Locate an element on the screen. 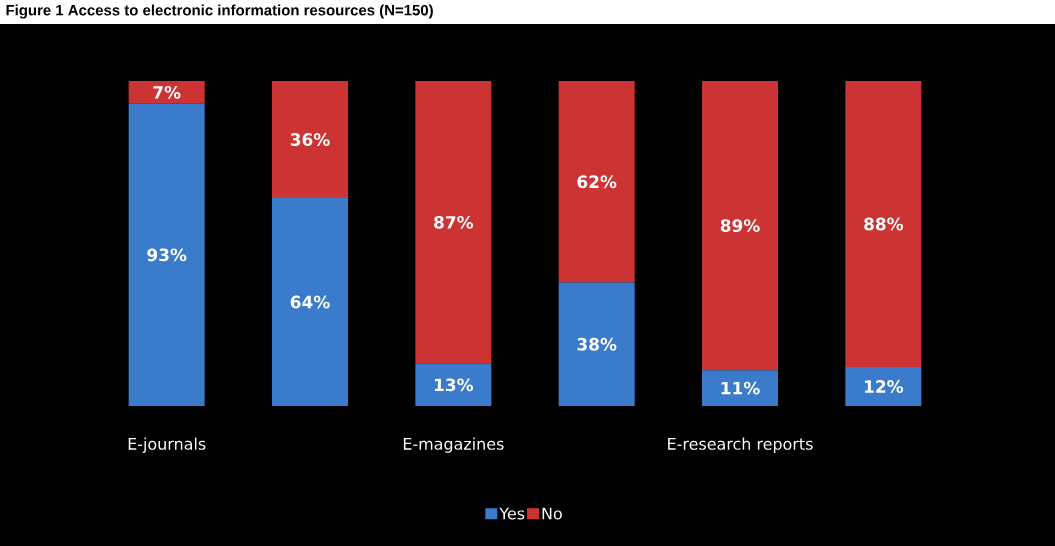 The height and width of the screenshot is (546, 1055). data-label: 7% is located at coordinates (167, 92).